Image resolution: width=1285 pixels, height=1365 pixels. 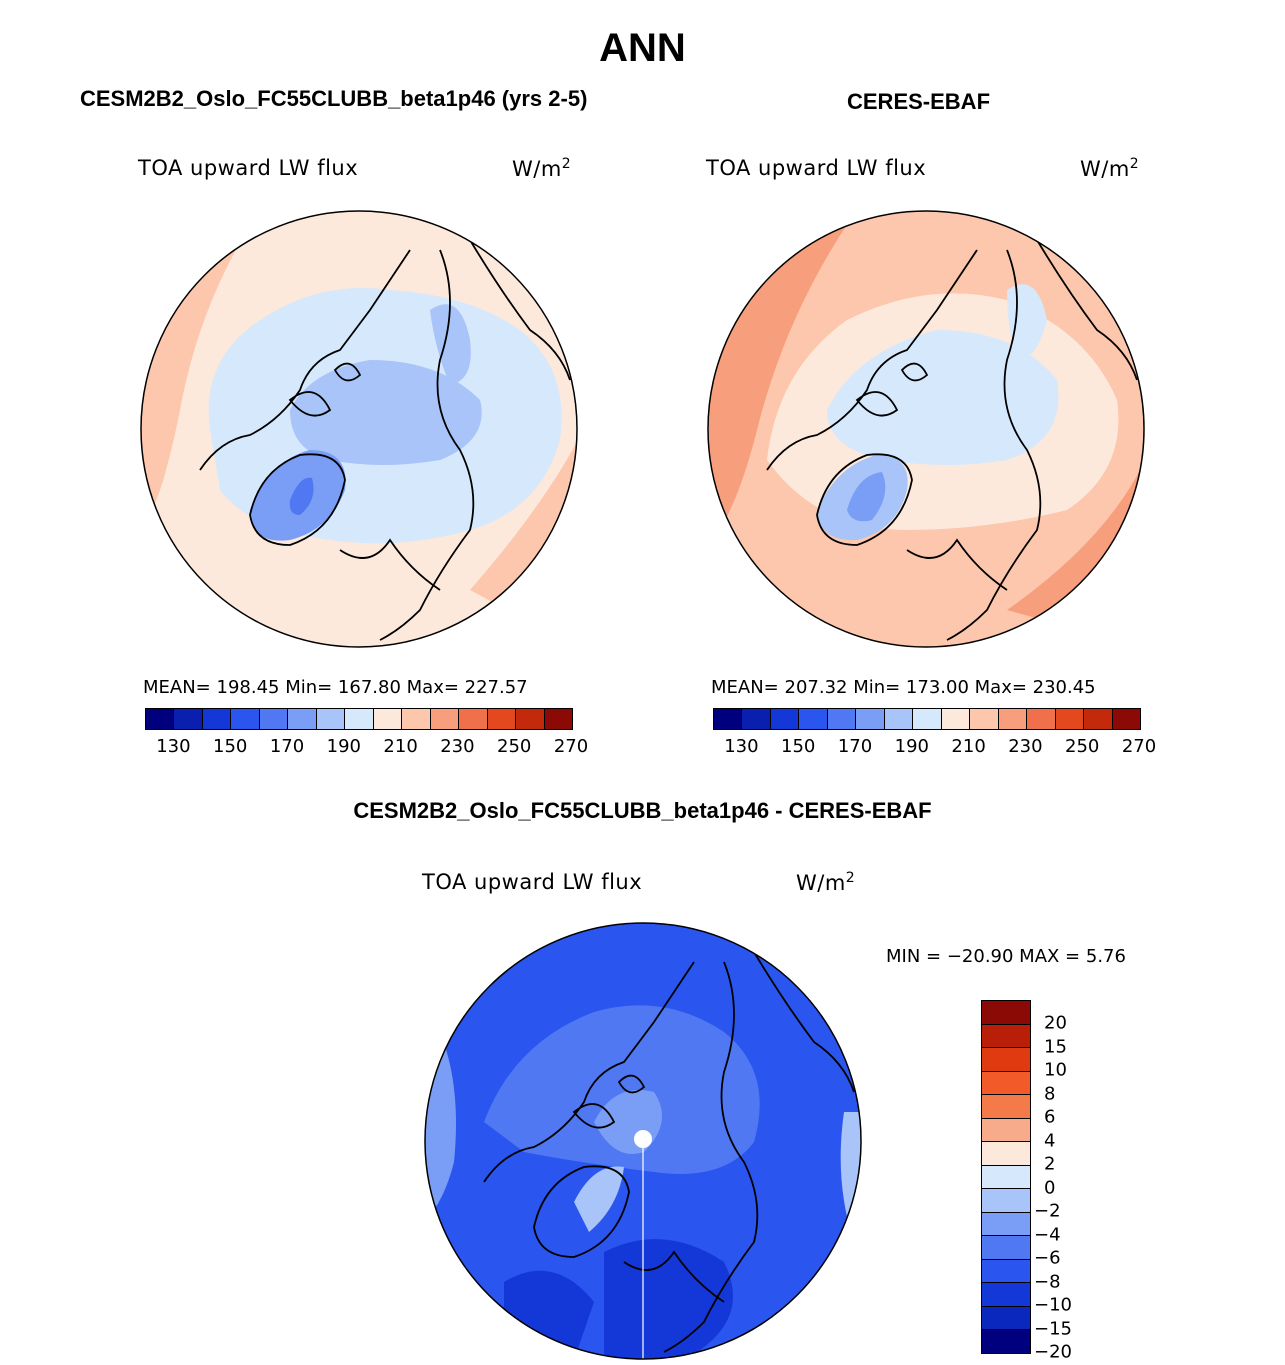 I want to click on colorbar-label: −10, so click(x=1053, y=1305).